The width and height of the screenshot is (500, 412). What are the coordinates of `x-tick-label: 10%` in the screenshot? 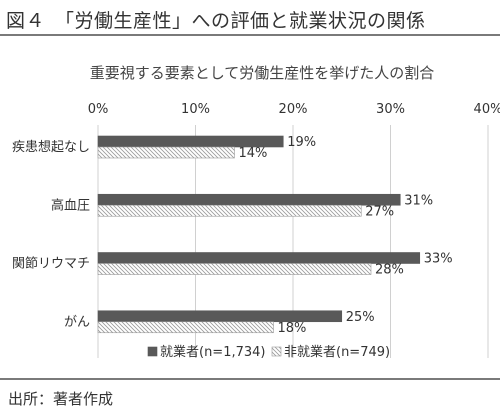 It's located at (195, 109).